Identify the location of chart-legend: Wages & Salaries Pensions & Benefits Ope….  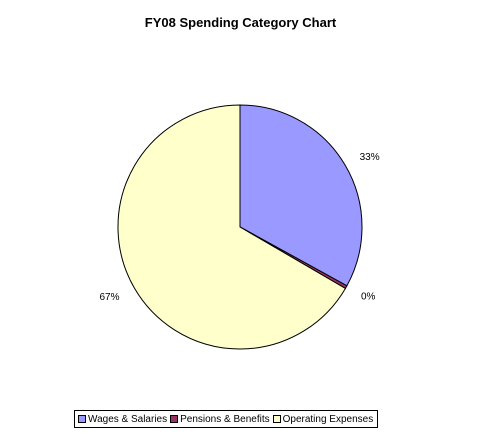
(226, 419).